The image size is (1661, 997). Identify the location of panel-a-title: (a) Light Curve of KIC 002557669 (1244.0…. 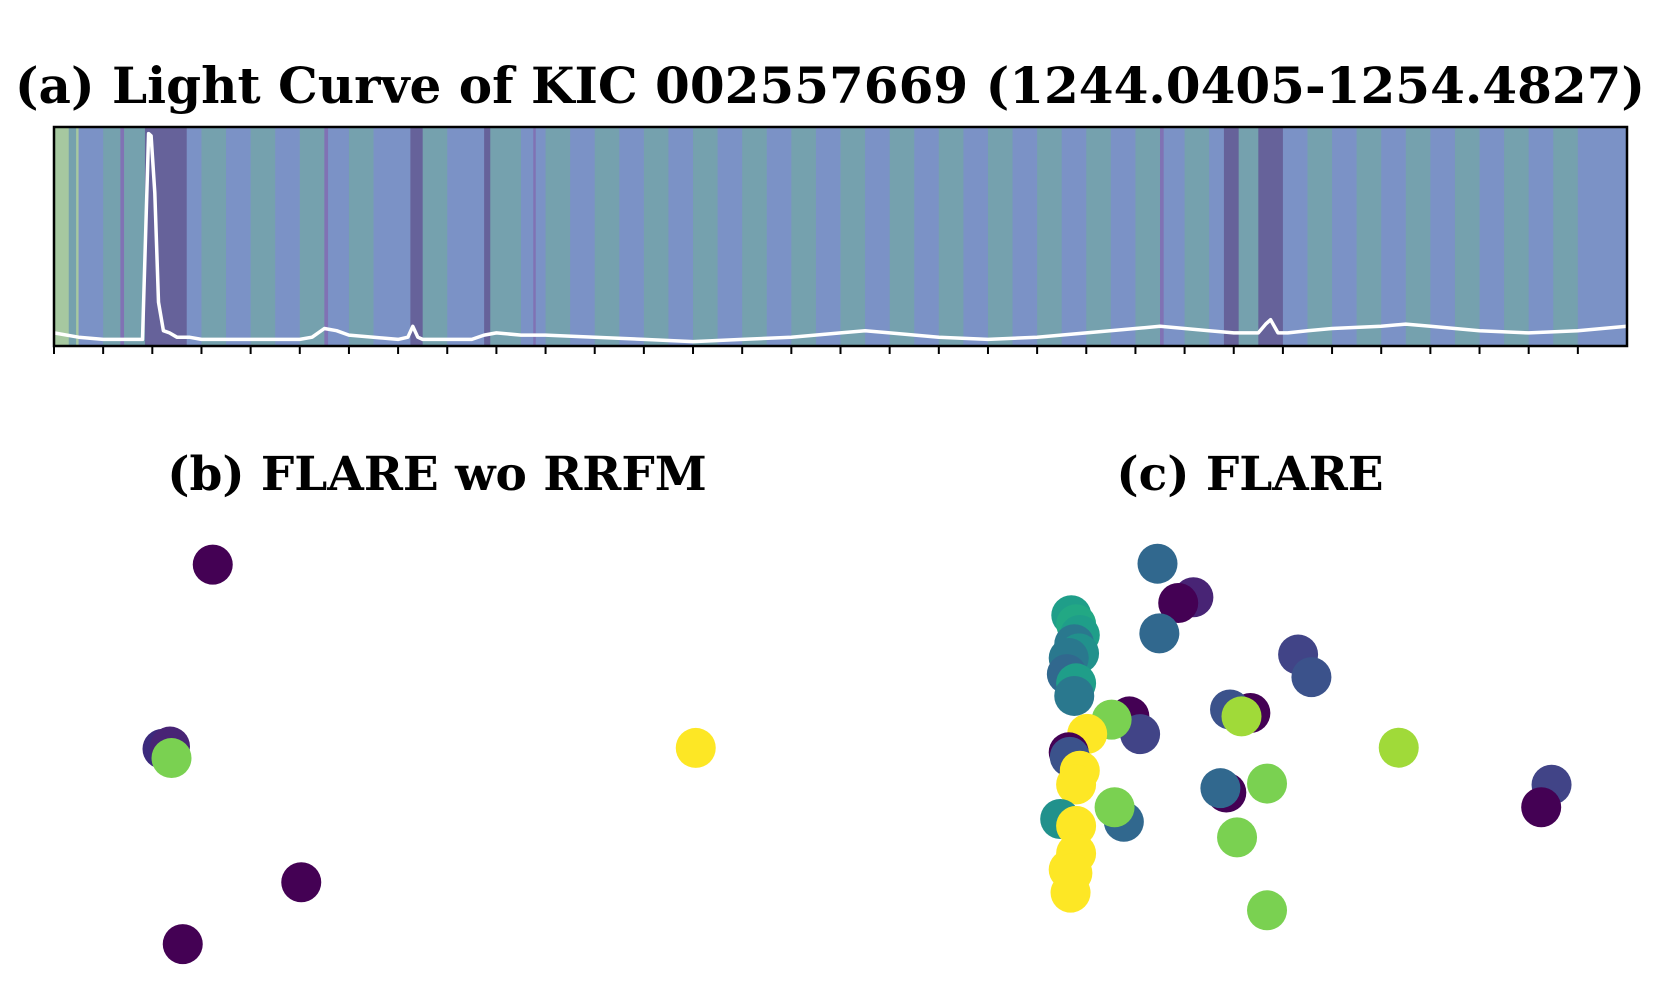
(830, 85).